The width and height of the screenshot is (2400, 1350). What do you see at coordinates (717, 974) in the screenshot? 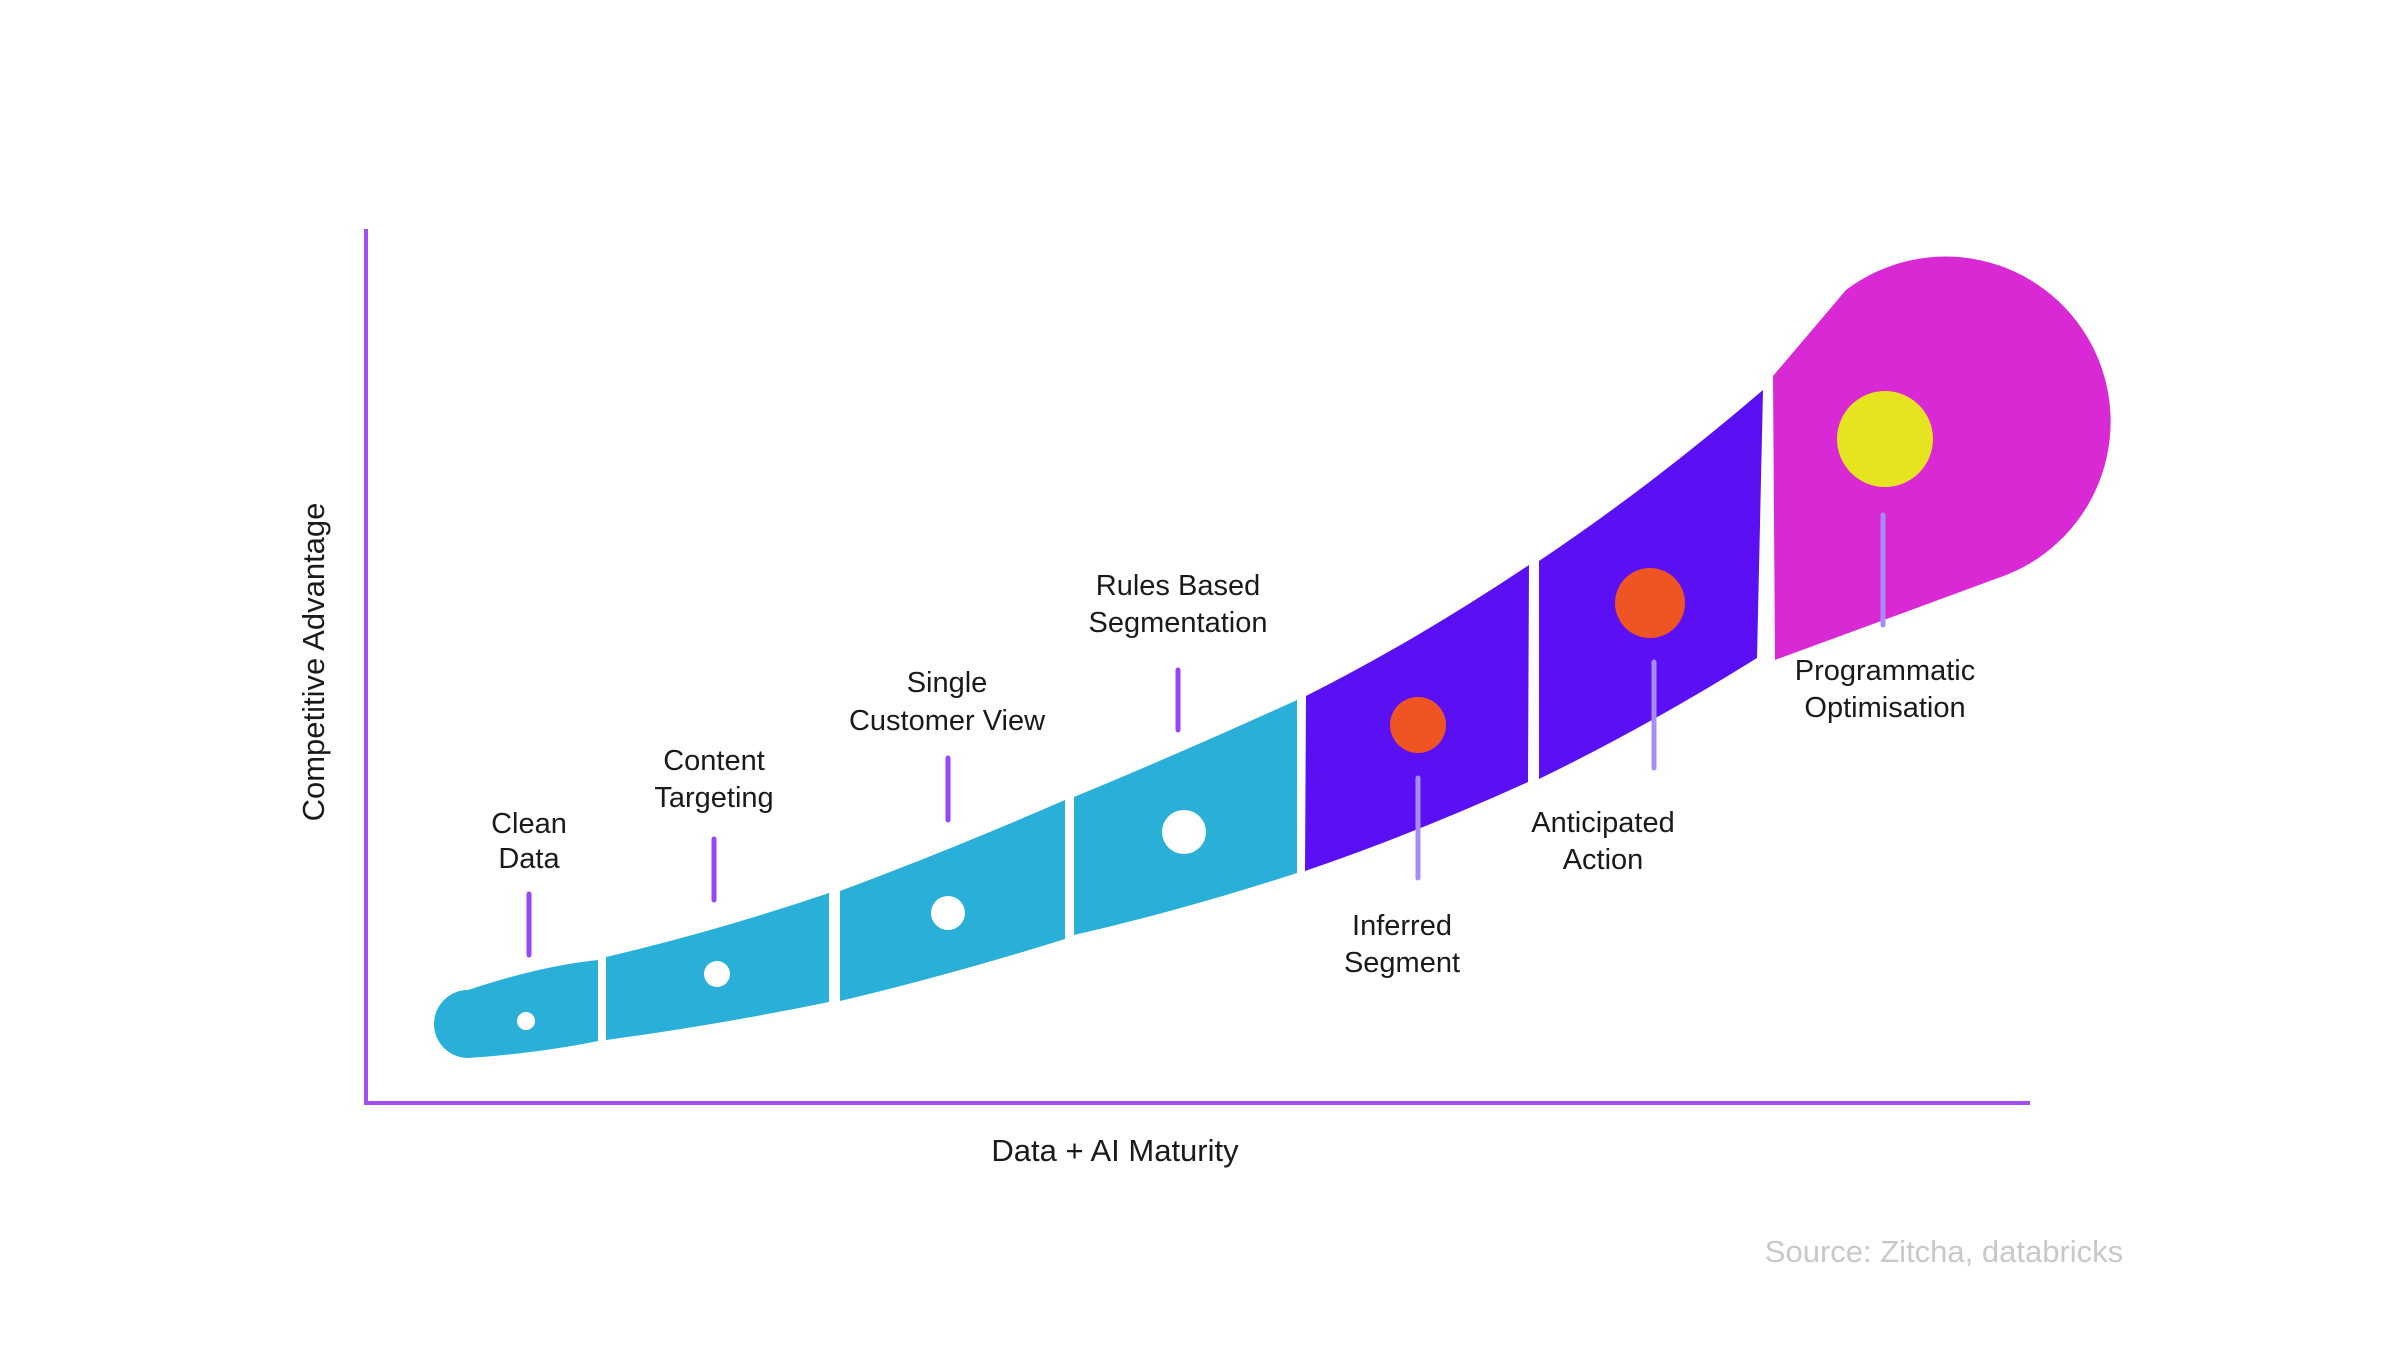
I see `milestone-dot-content-targeting` at bounding box center [717, 974].